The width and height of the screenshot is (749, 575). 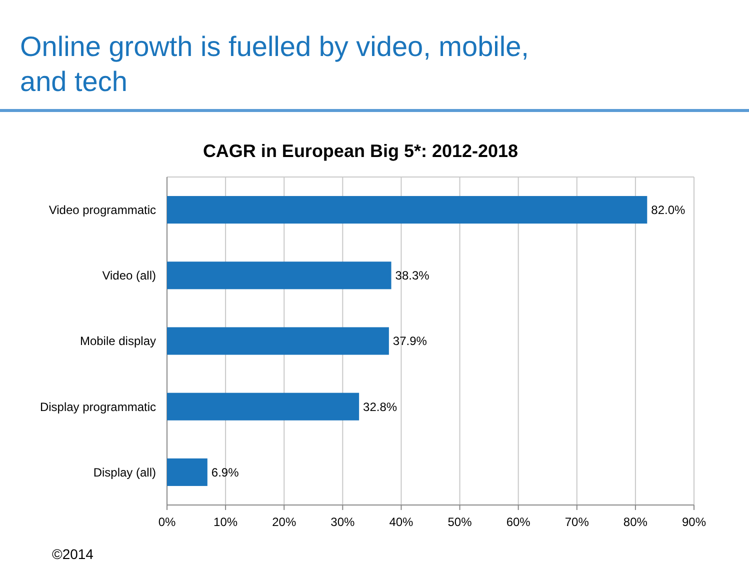 What do you see at coordinates (360, 151) in the screenshot?
I see `chart-subtitle: CAGR in European Big 5*: 2012-2018` at bounding box center [360, 151].